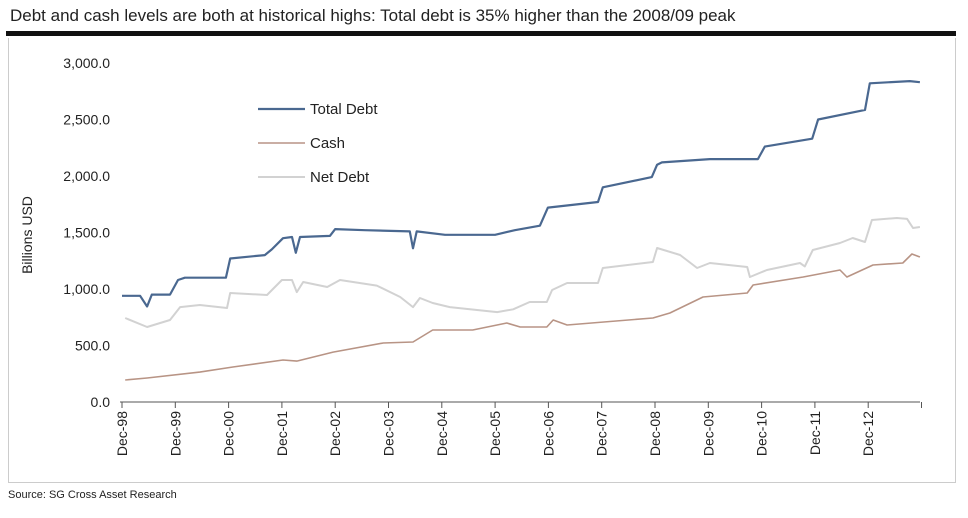  Describe the element at coordinates (335, 433) in the screenshot. I see `x-tick-label: Dec-02` at that location.